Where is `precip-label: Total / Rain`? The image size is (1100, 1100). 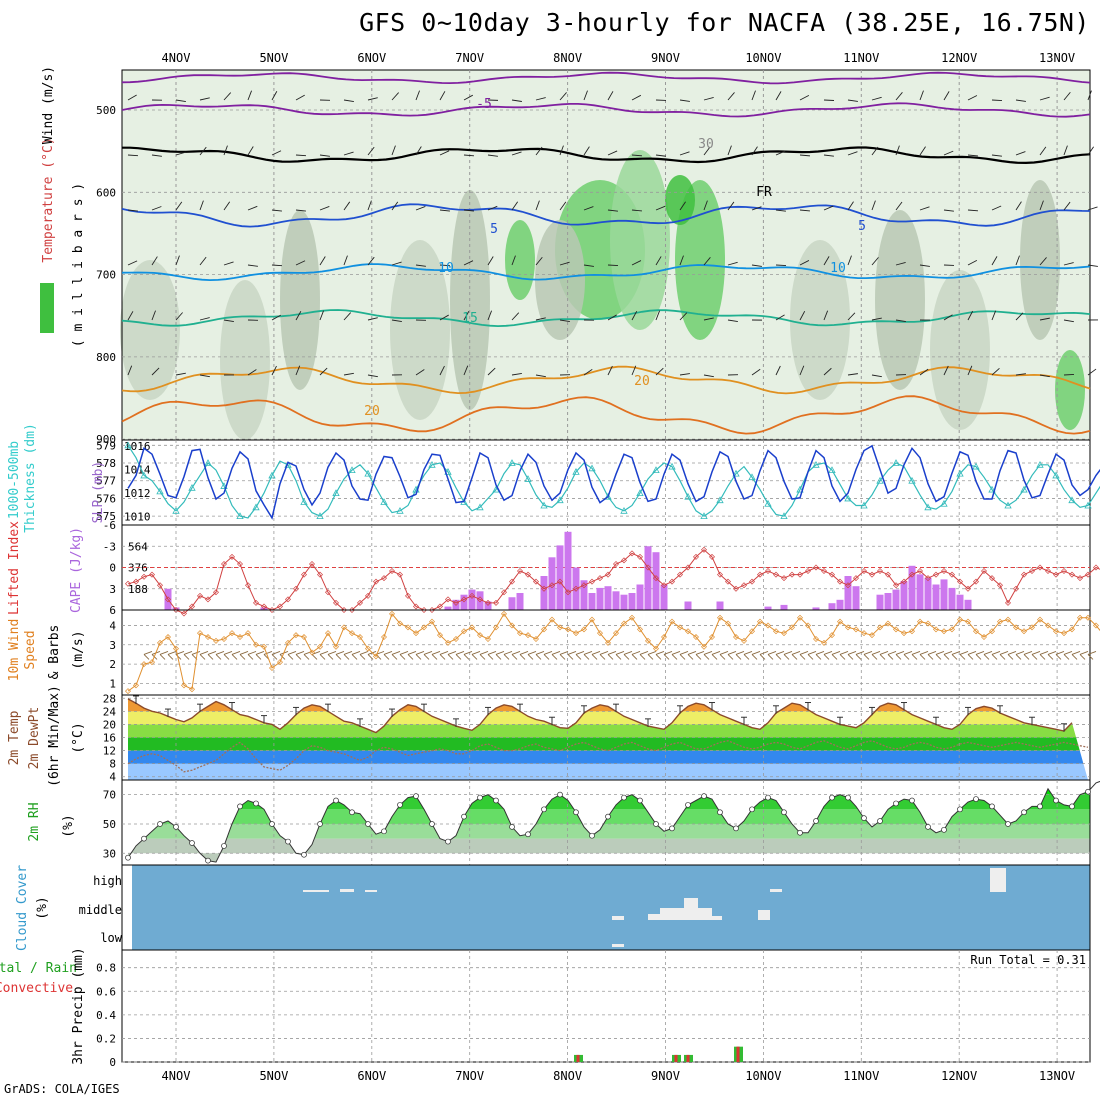
precip-label: Total / Rain is located at coordinates (38, 968).